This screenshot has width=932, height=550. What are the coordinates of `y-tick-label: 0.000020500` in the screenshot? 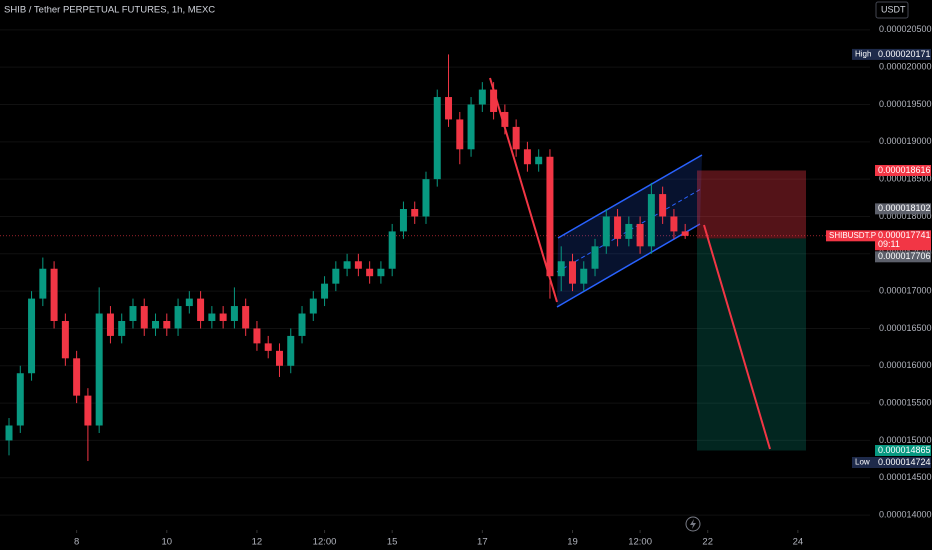 It's located at (905, 29).